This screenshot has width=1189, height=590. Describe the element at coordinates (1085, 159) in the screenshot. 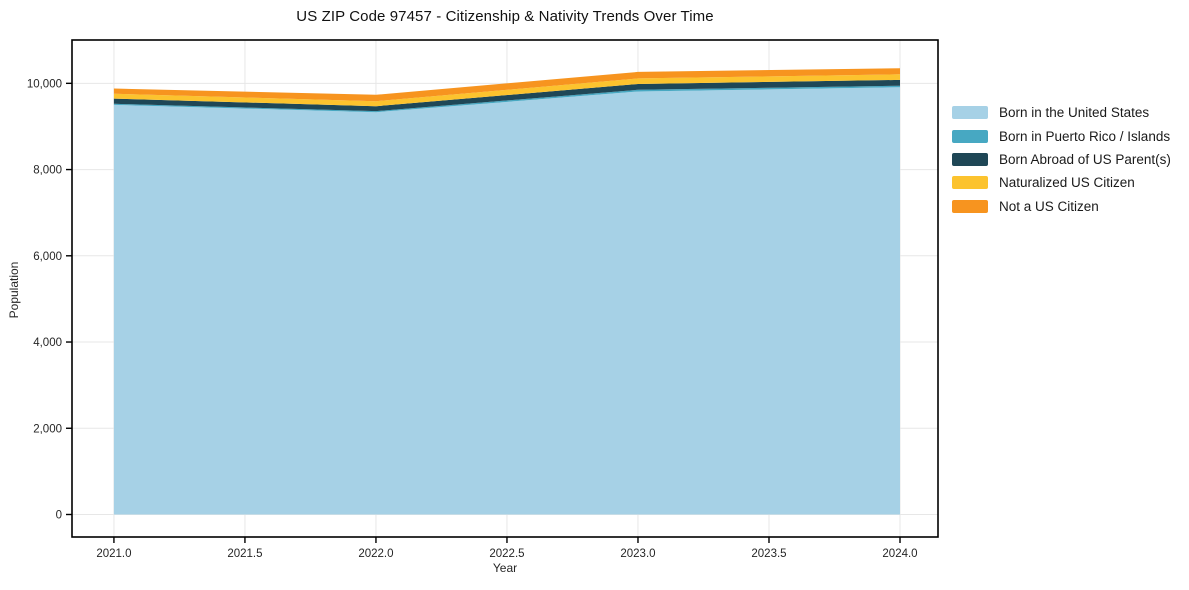

I see `legend-label: Born Abroad of US Parent(s)` at that location.